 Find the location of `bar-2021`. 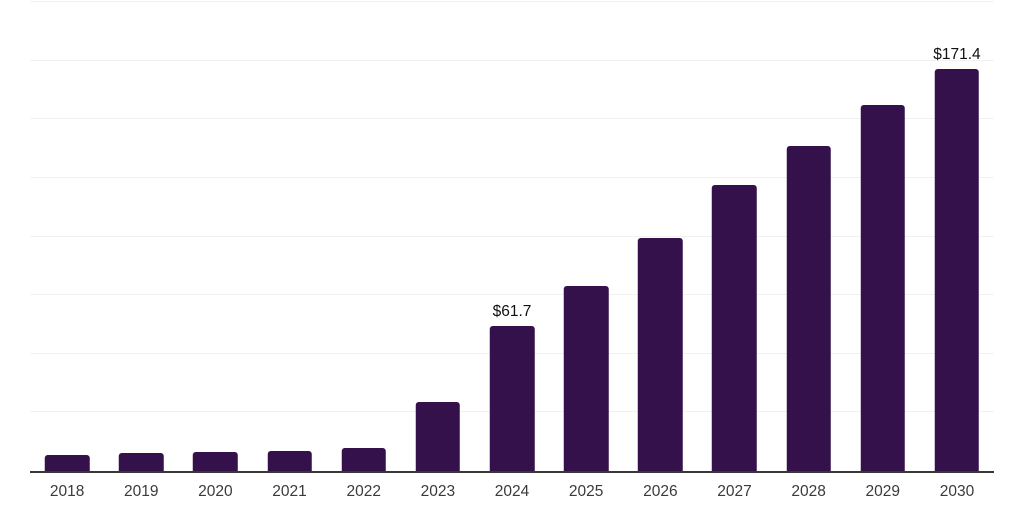

bar-2021 is located at coordinates (289, 460).